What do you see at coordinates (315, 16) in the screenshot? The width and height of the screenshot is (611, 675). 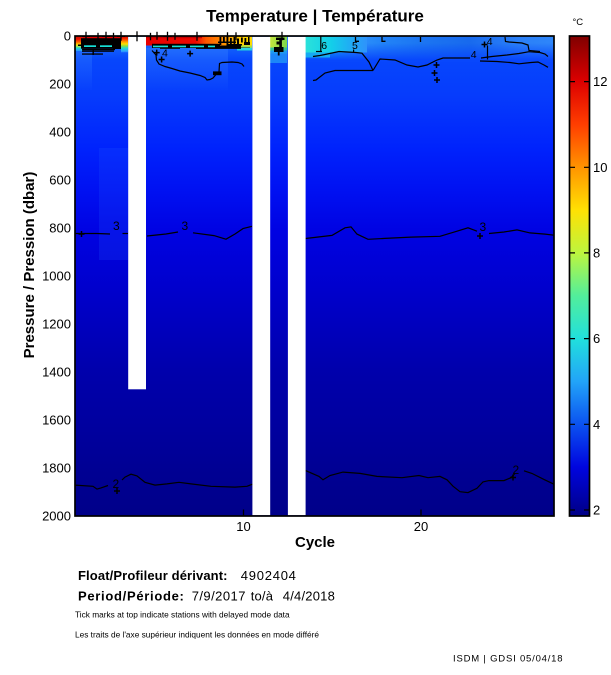 I see `svg-text: Temperature | Température` at bounding box center [315, 16].